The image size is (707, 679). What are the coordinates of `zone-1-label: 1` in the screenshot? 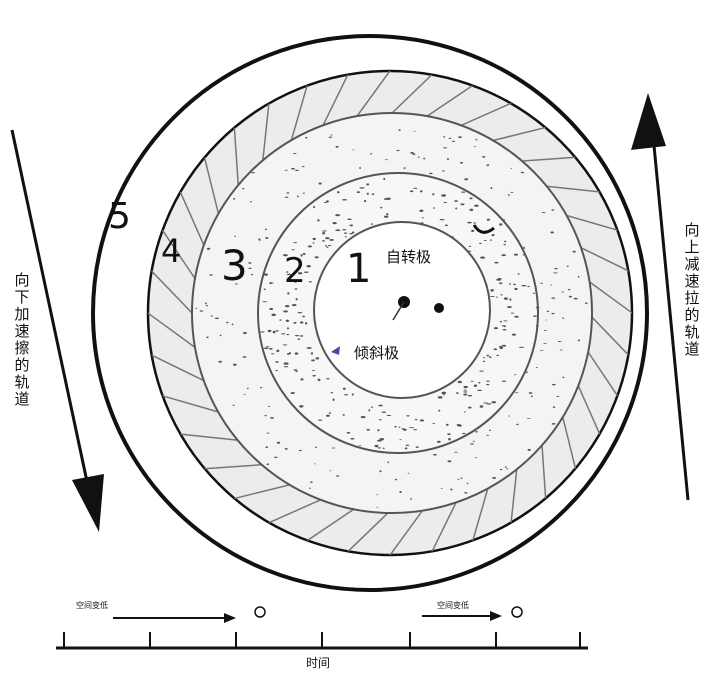 It's located at (358, 269).